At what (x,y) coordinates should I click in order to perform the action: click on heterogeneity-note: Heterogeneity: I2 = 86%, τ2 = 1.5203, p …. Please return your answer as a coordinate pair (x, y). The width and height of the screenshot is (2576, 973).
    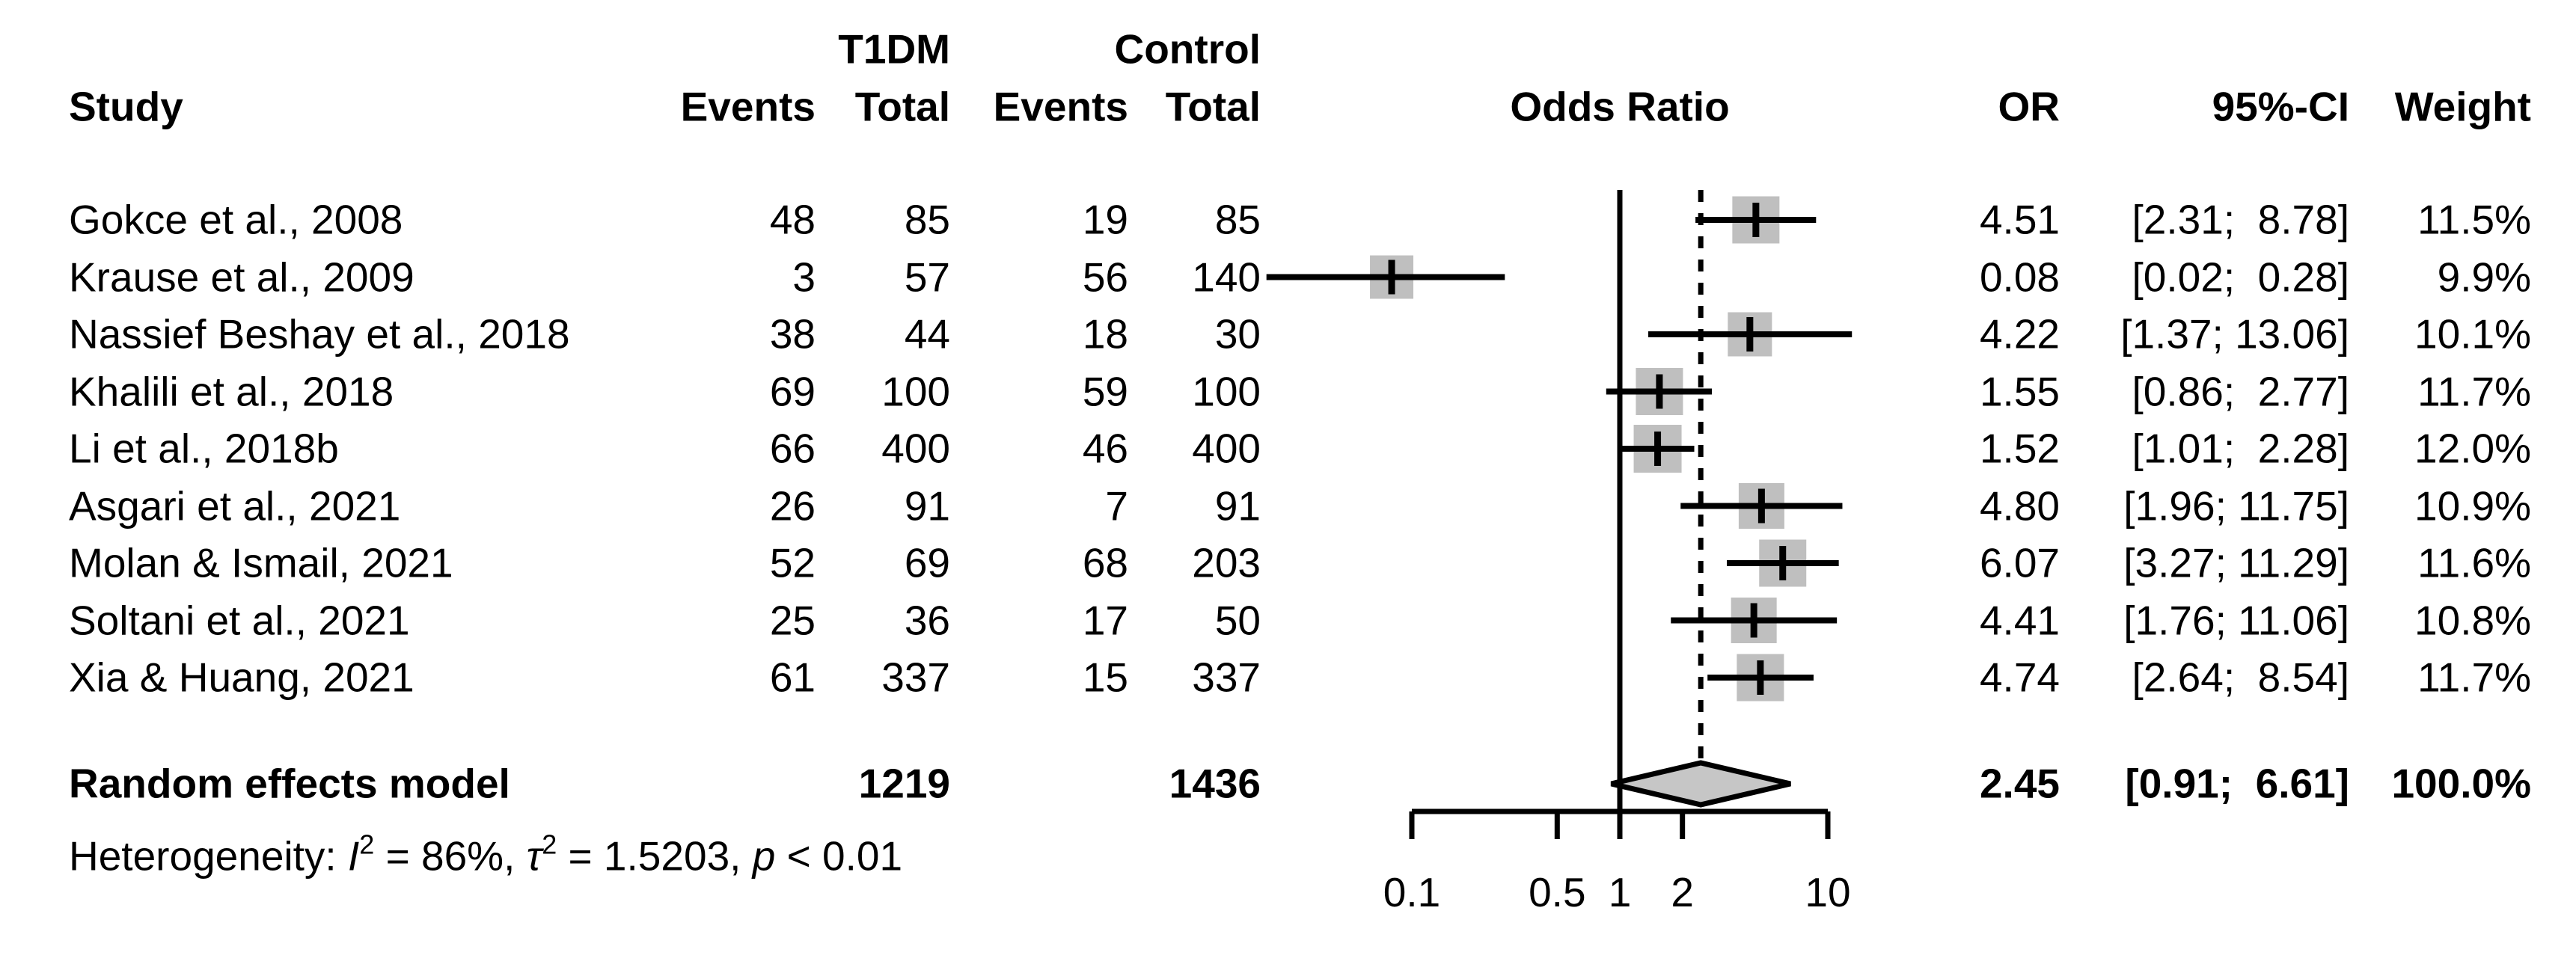
    Looking at the image, I should click on (486, 856).